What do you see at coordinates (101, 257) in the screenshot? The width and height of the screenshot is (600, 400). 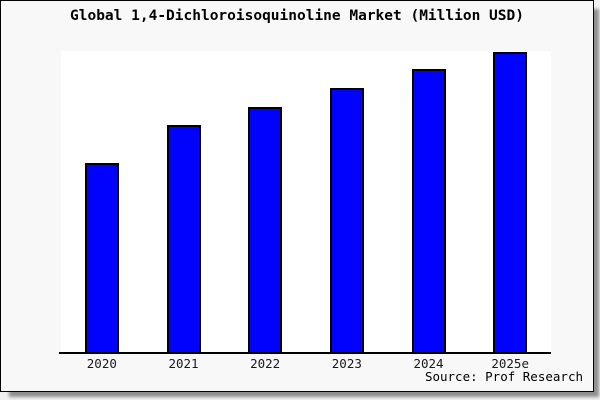 I see `bar-2020` at bounding box center [101, 257].